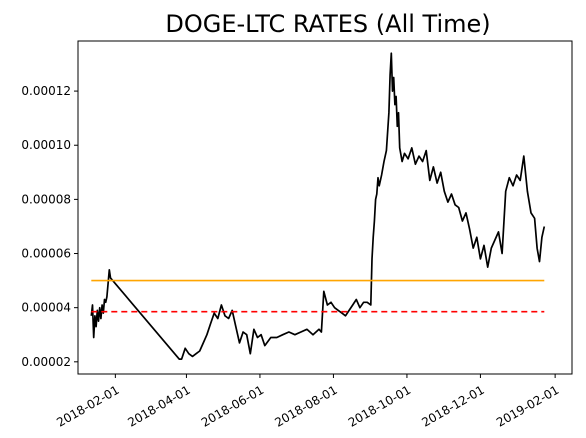 This screenshot has height=438, width=586. What do you see at coordinates (305, 406) in the screenshot?
I see `x-tick-label: 2018-08-01` at bounding box center [305, 406].